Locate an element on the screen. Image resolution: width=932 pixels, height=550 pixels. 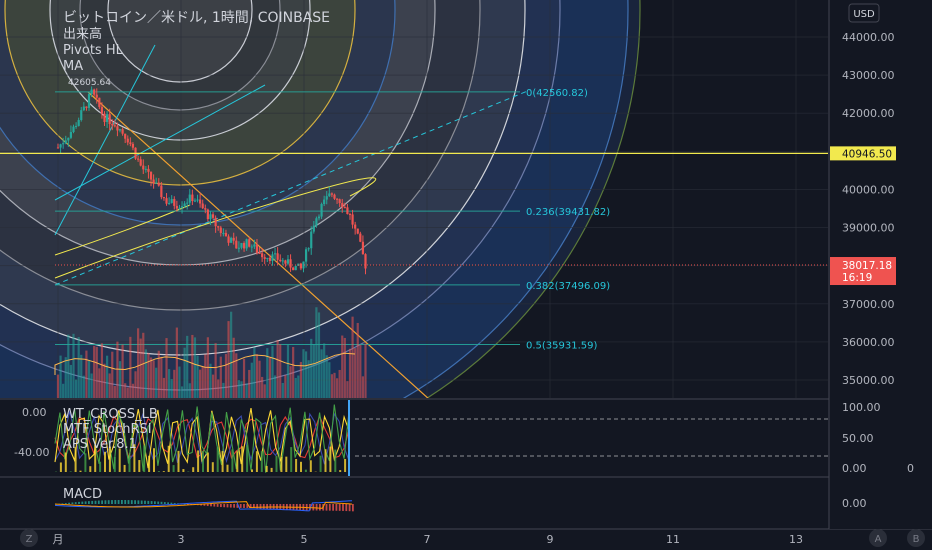
channel-line-short is located at coordinates (105, 140).